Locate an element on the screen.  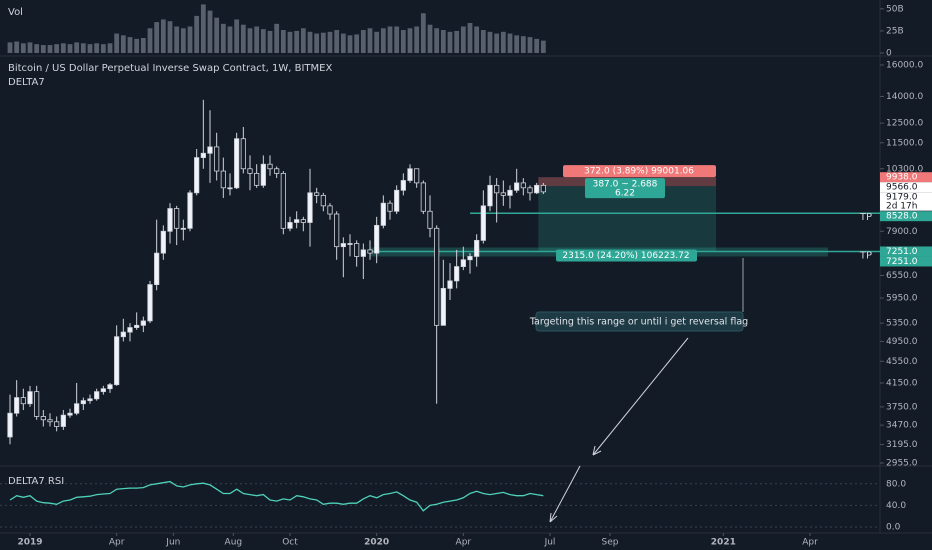
y-tick-label: 7900.0 is located at coordinates (902, 232).